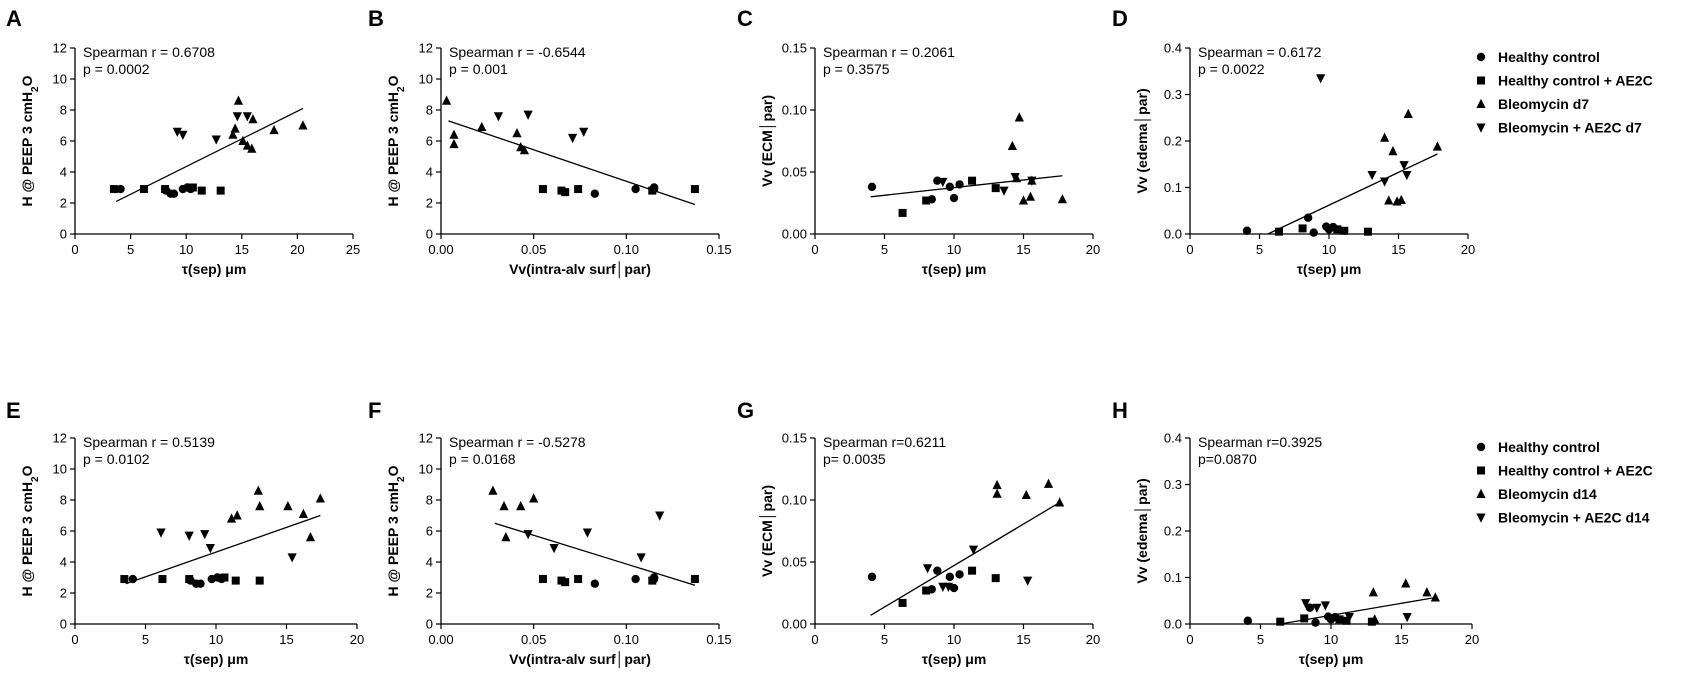 This screenshot has height=690, width=1687. What do you see at coordinates (1481, 57) in the screenshot?
I see `legend-marker-circle` at bounding box center [1481, 57].